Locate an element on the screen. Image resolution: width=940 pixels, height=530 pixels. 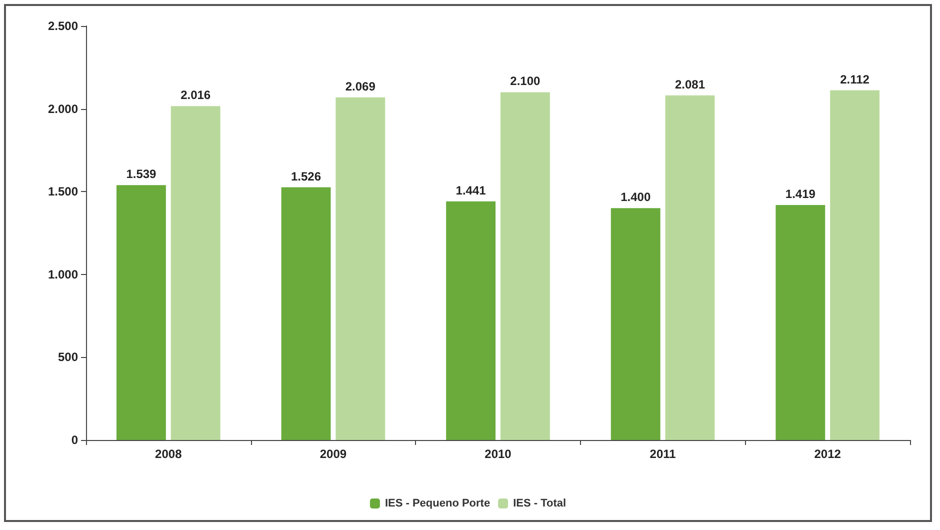
data-label: 2.081 is located at coordinates (690, 84).